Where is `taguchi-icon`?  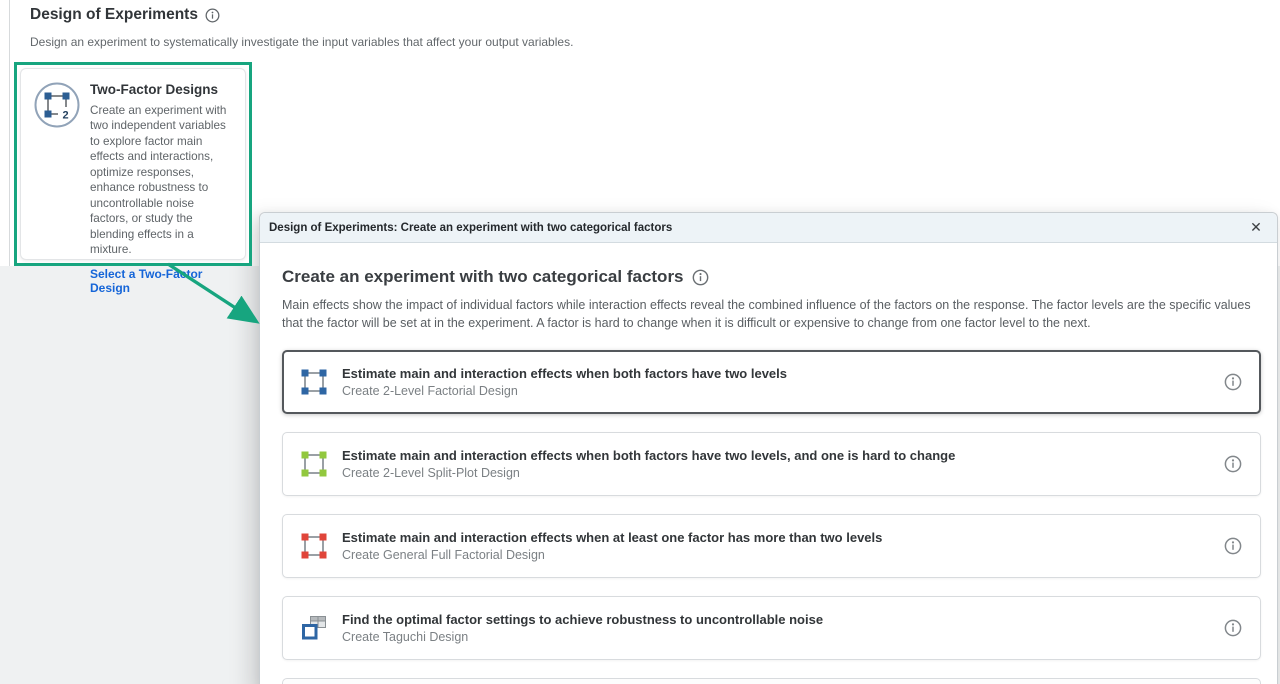
taguchi-icon is located at coordinates (314, 628).